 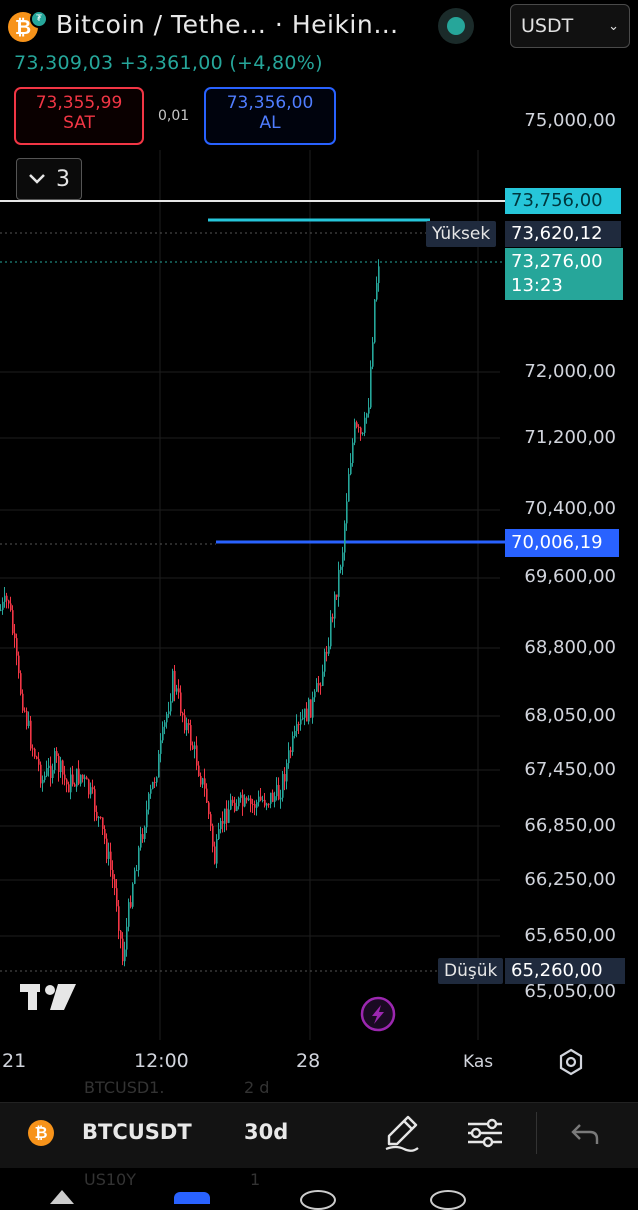 I want to click on nav-profile-tab, so click(x=448, y=1200).